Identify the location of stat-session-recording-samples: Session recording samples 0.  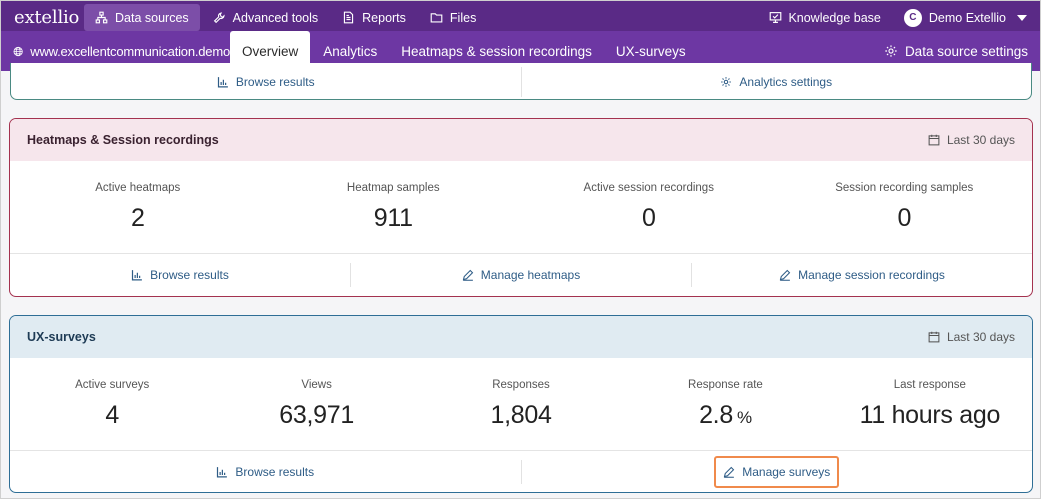
(905, 207).